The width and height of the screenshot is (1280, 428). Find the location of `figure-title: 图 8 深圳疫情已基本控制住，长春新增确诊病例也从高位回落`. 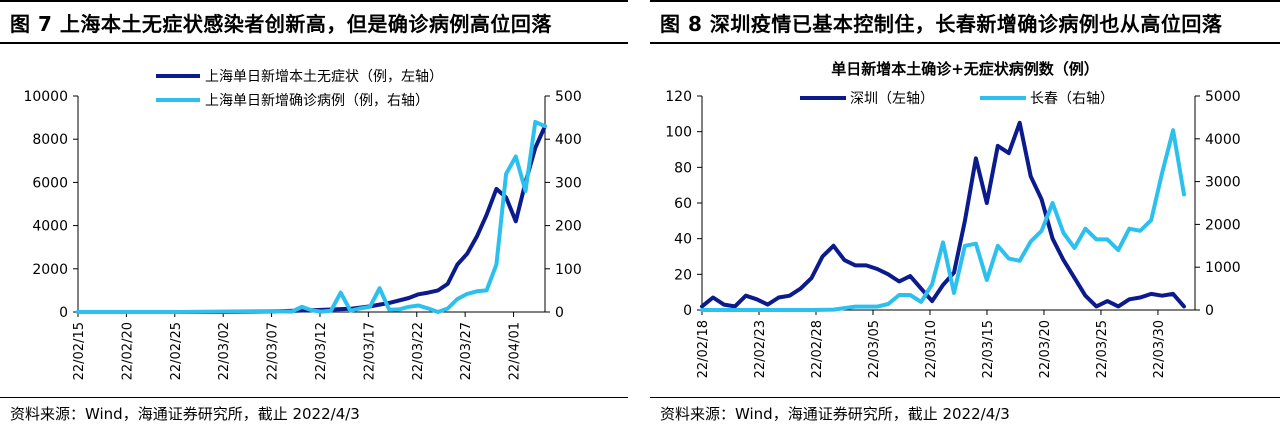

figure-title: 图 8 深圳疫情已基本控制住，长春新增确诊病例也从高位回落 is located at coordinates (965, 22).